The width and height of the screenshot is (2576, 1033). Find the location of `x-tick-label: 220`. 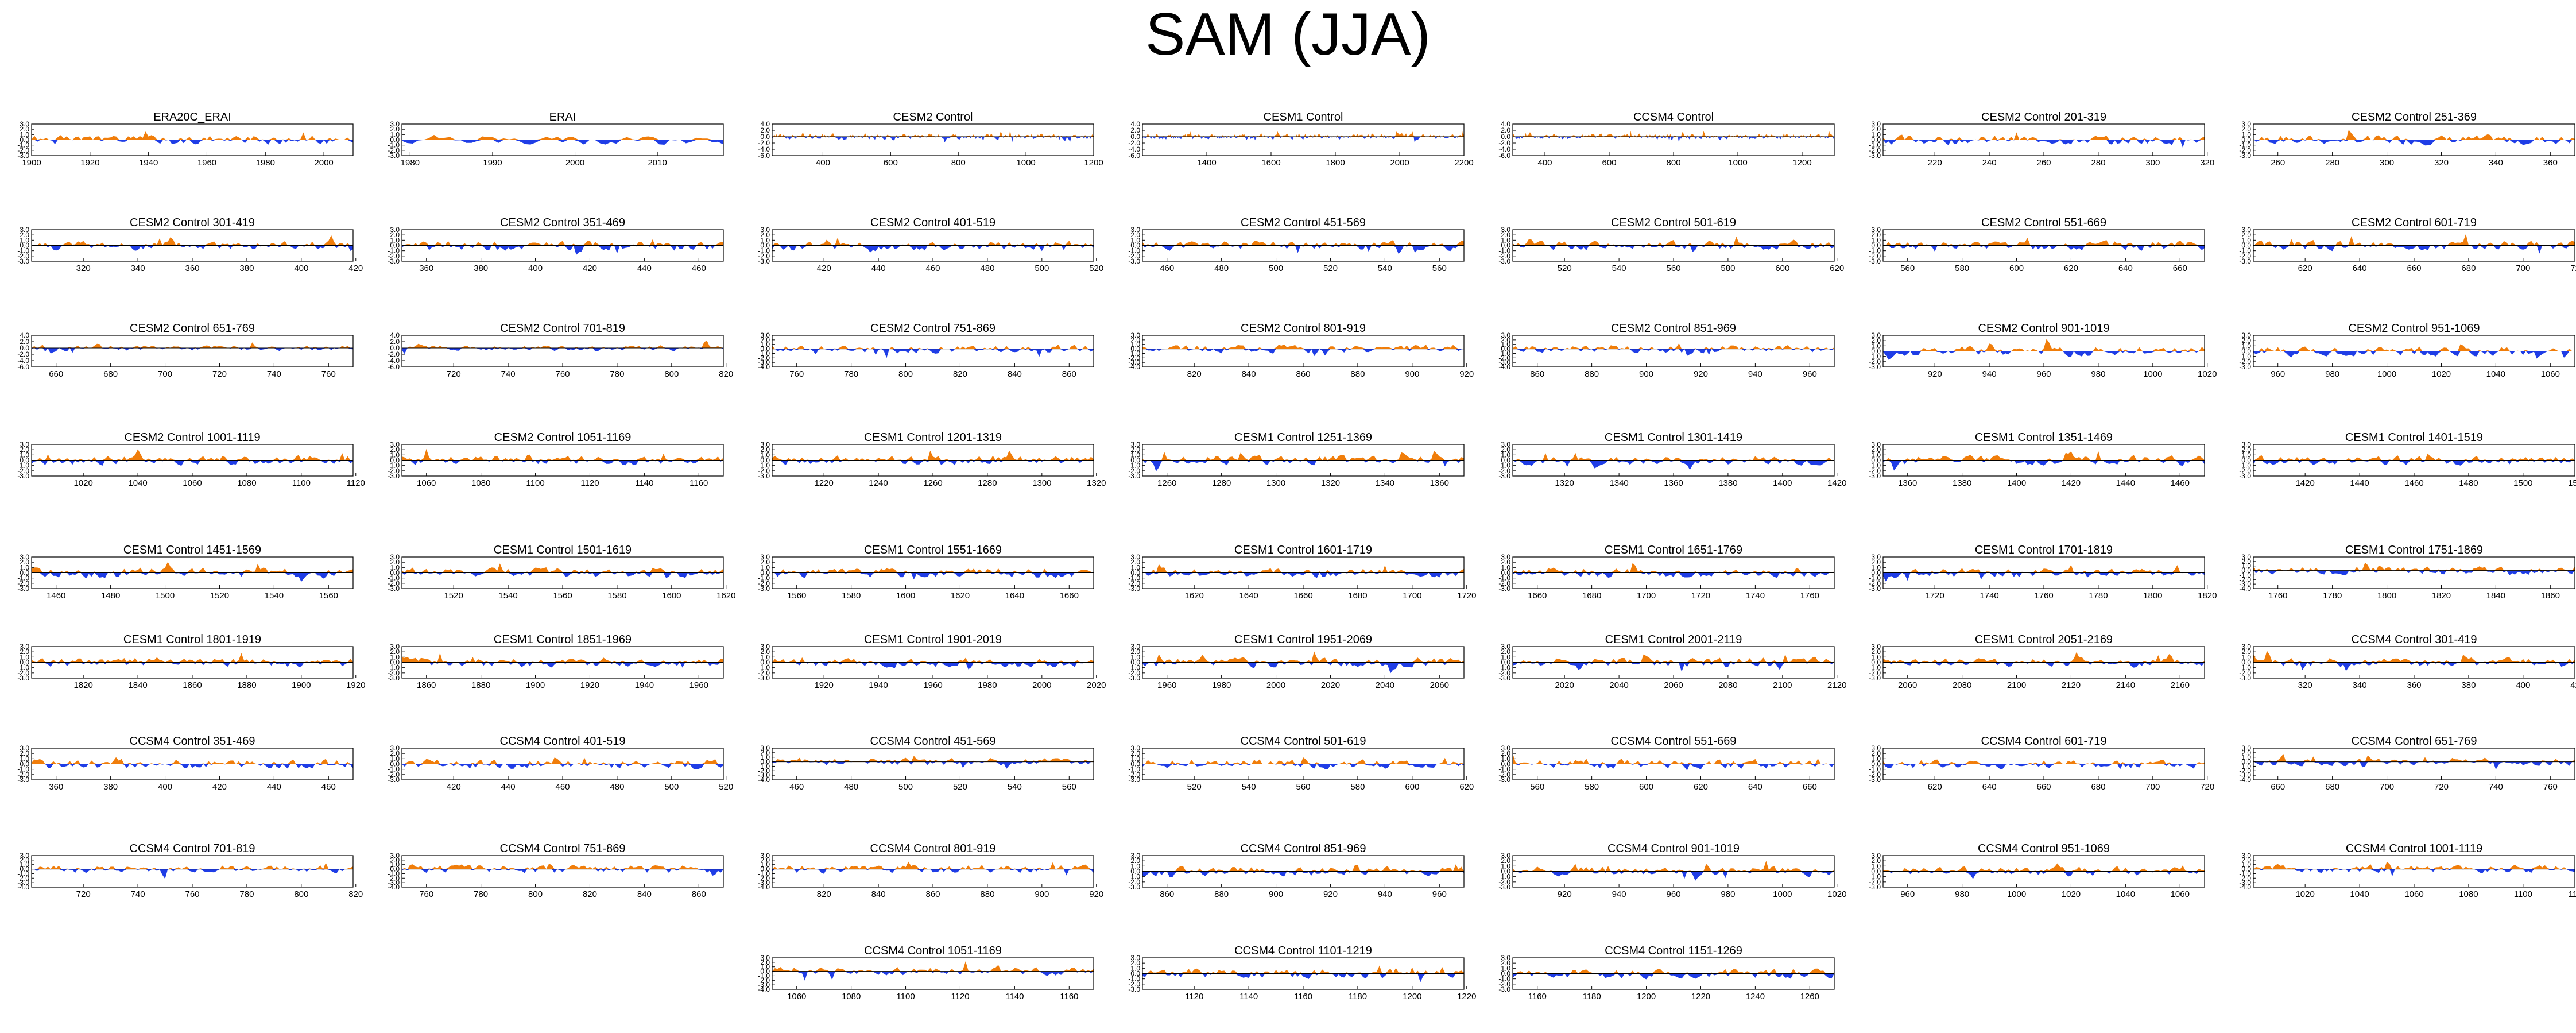

x-tick-label: 220 is located at coordinates (1935, 163).